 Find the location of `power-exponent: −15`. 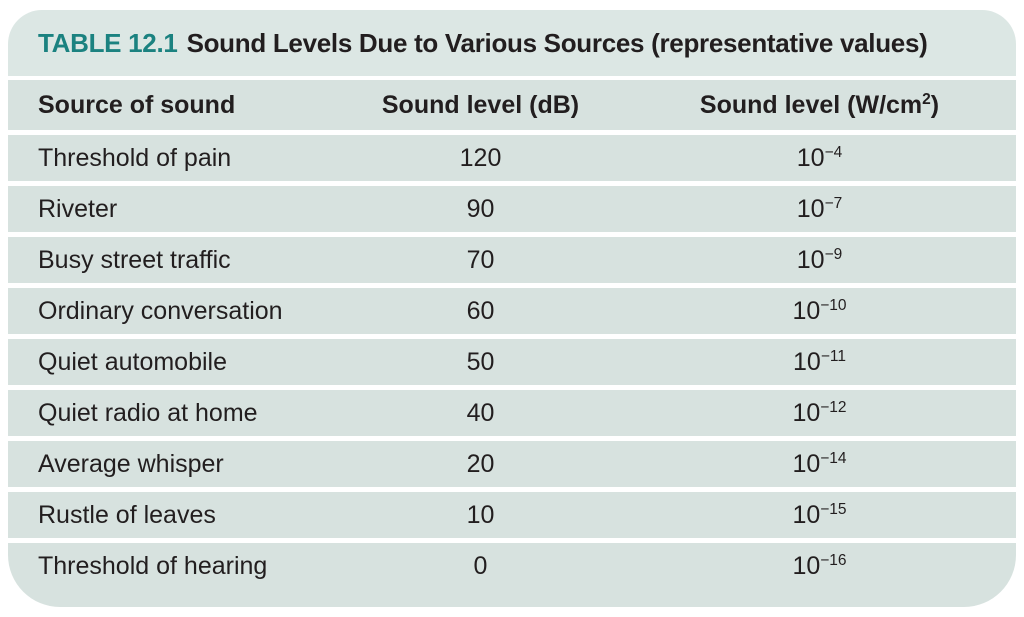

power-exponent: −15 is located at coordinates (833, 509).